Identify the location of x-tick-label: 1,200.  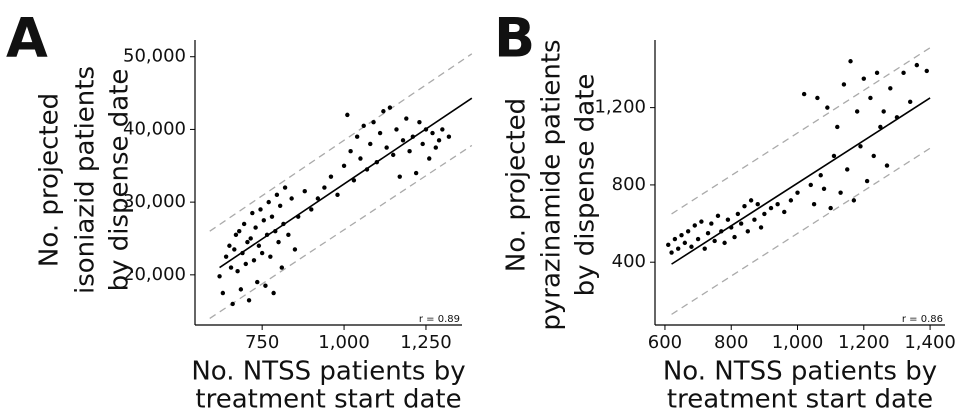
(864, 342).